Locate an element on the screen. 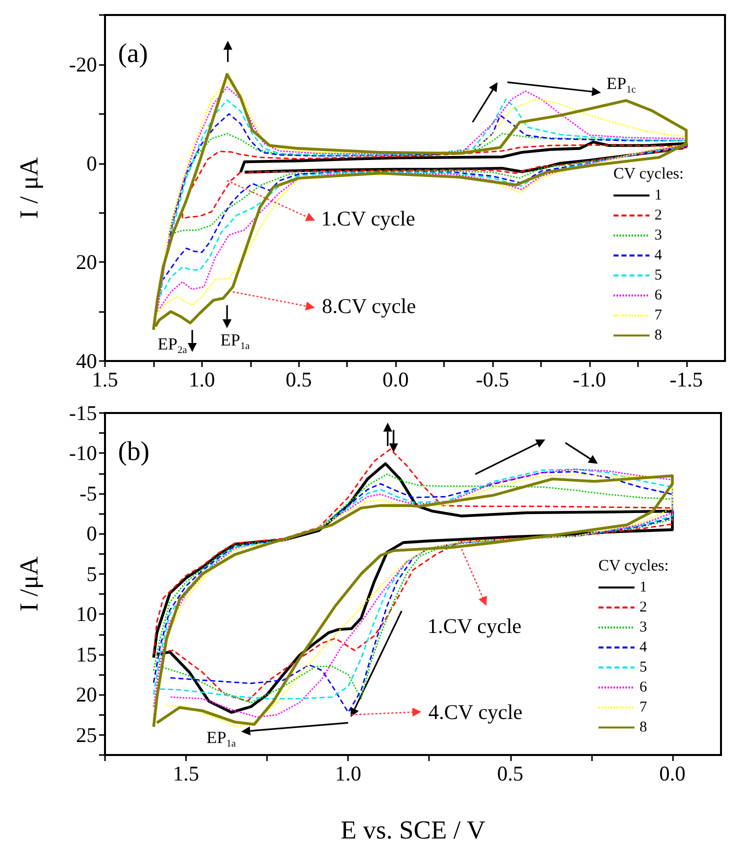  annotation: (b) is located at coordinates (134, 451).